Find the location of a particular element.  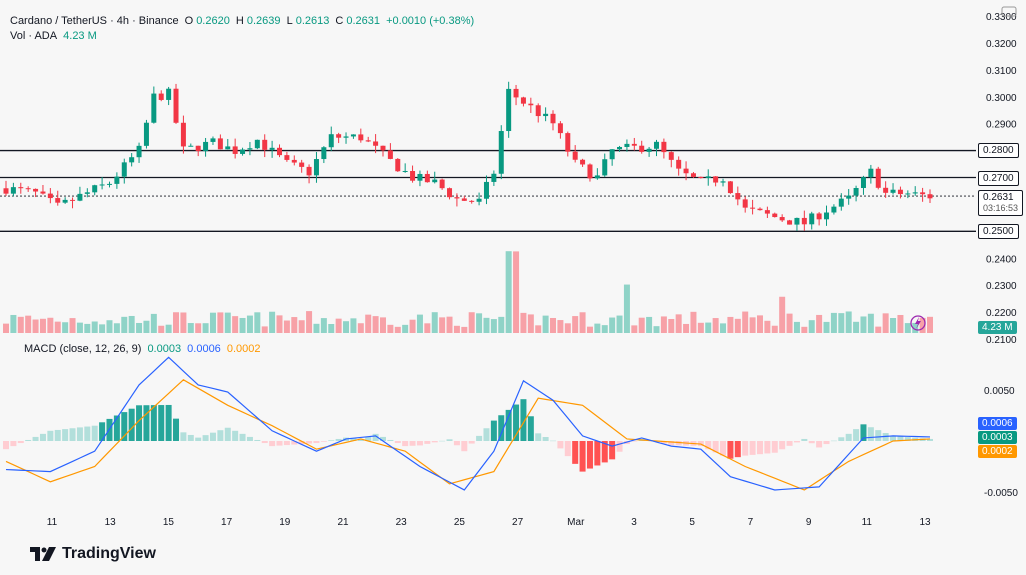

price-axis-label: 0.2200 is located at coordinates (1001, 313).